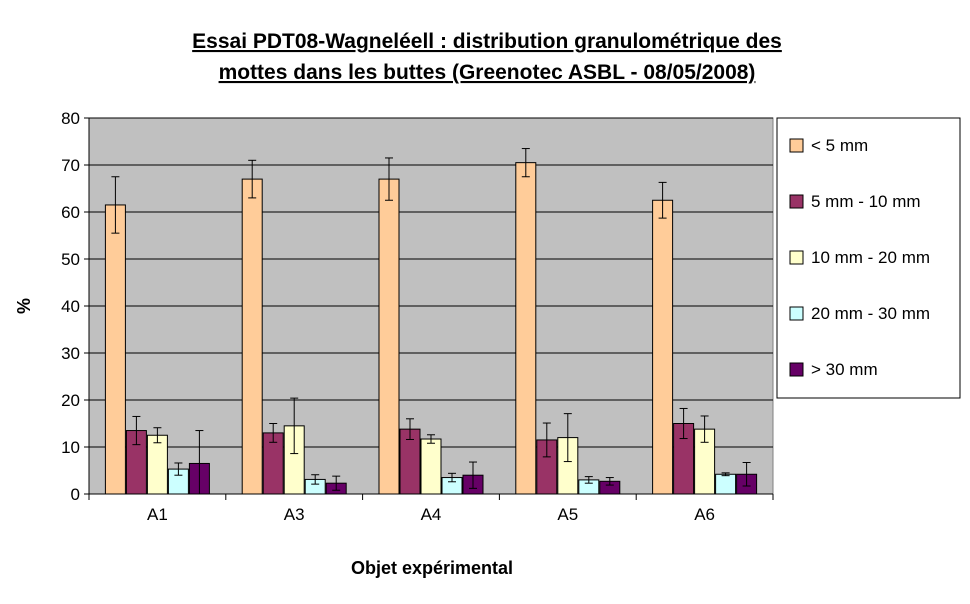  Describe the element at coordinates (70, 353) in the screenshot. I see `y-tick-label: 30` at that location.